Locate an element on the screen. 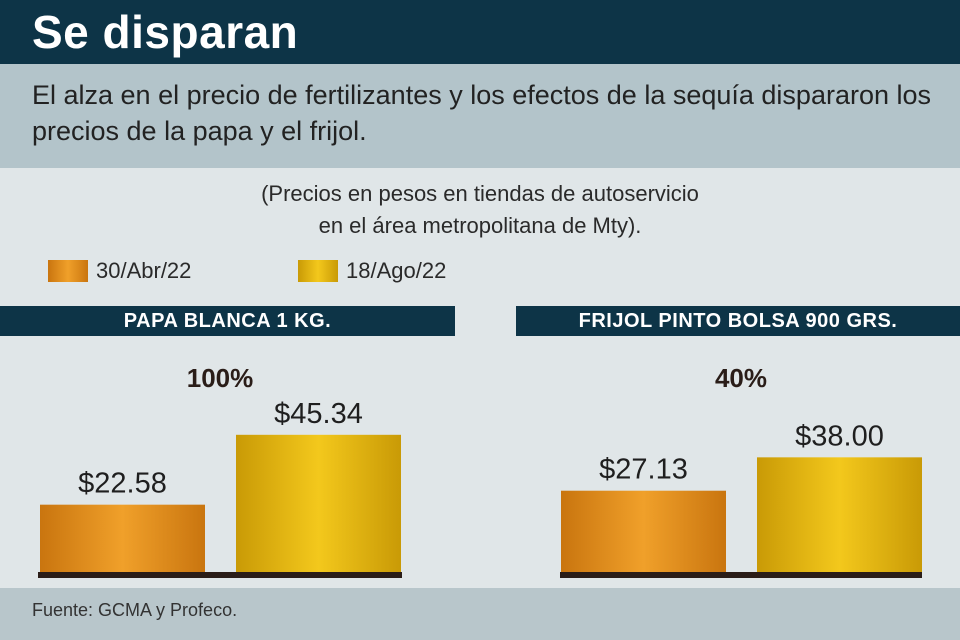 The height and width of the screenshot is (640, 960). panel-header-papa: PAPA BLANCA 1 KG. is located at coordinates (227, 321).